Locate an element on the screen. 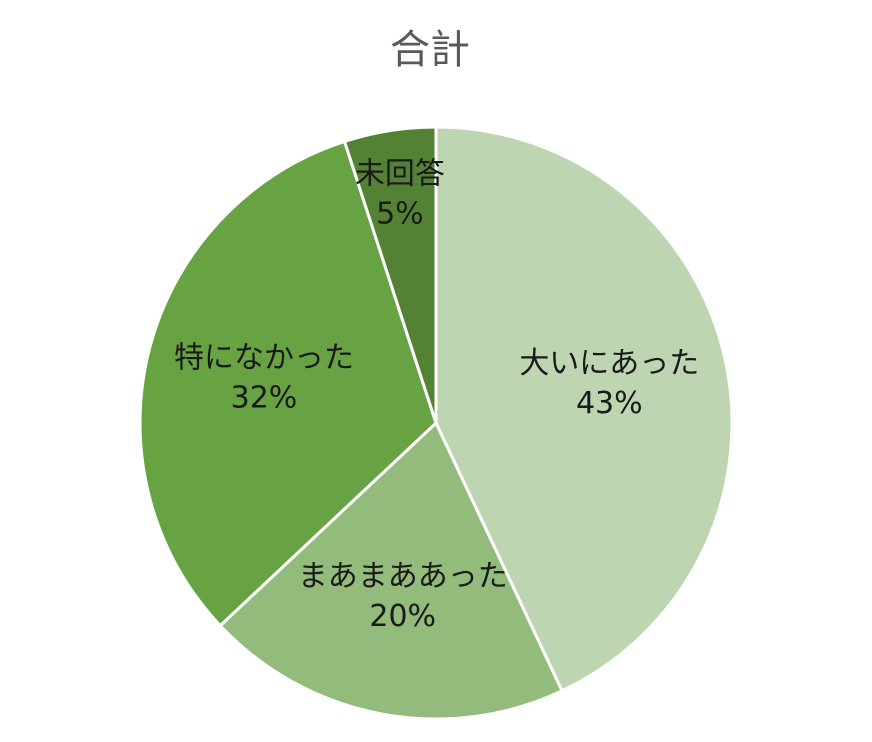 The image size is (872, 742). pie-slice is located at coordinates (390, 274).